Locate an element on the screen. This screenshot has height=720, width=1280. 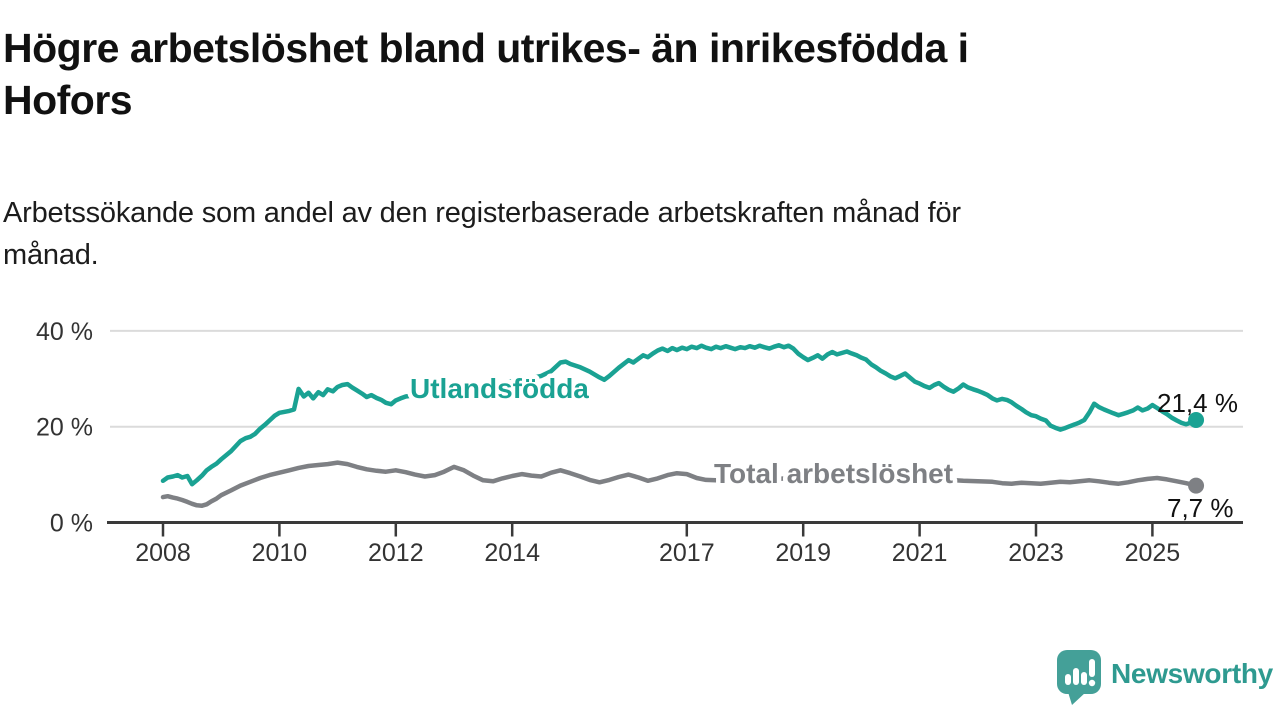
y-tick-label-20: 20 % is located at coordinates (64, 428).